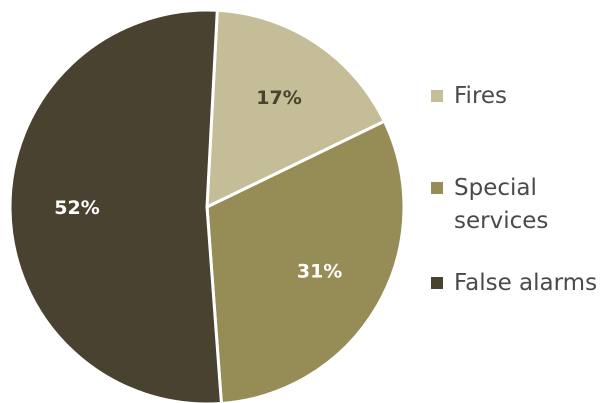  What do you see at coordinates (319, 272) in the screenshot?
I see `pie-slice-label-special-services: 31%` at bounding box center [319, 272].